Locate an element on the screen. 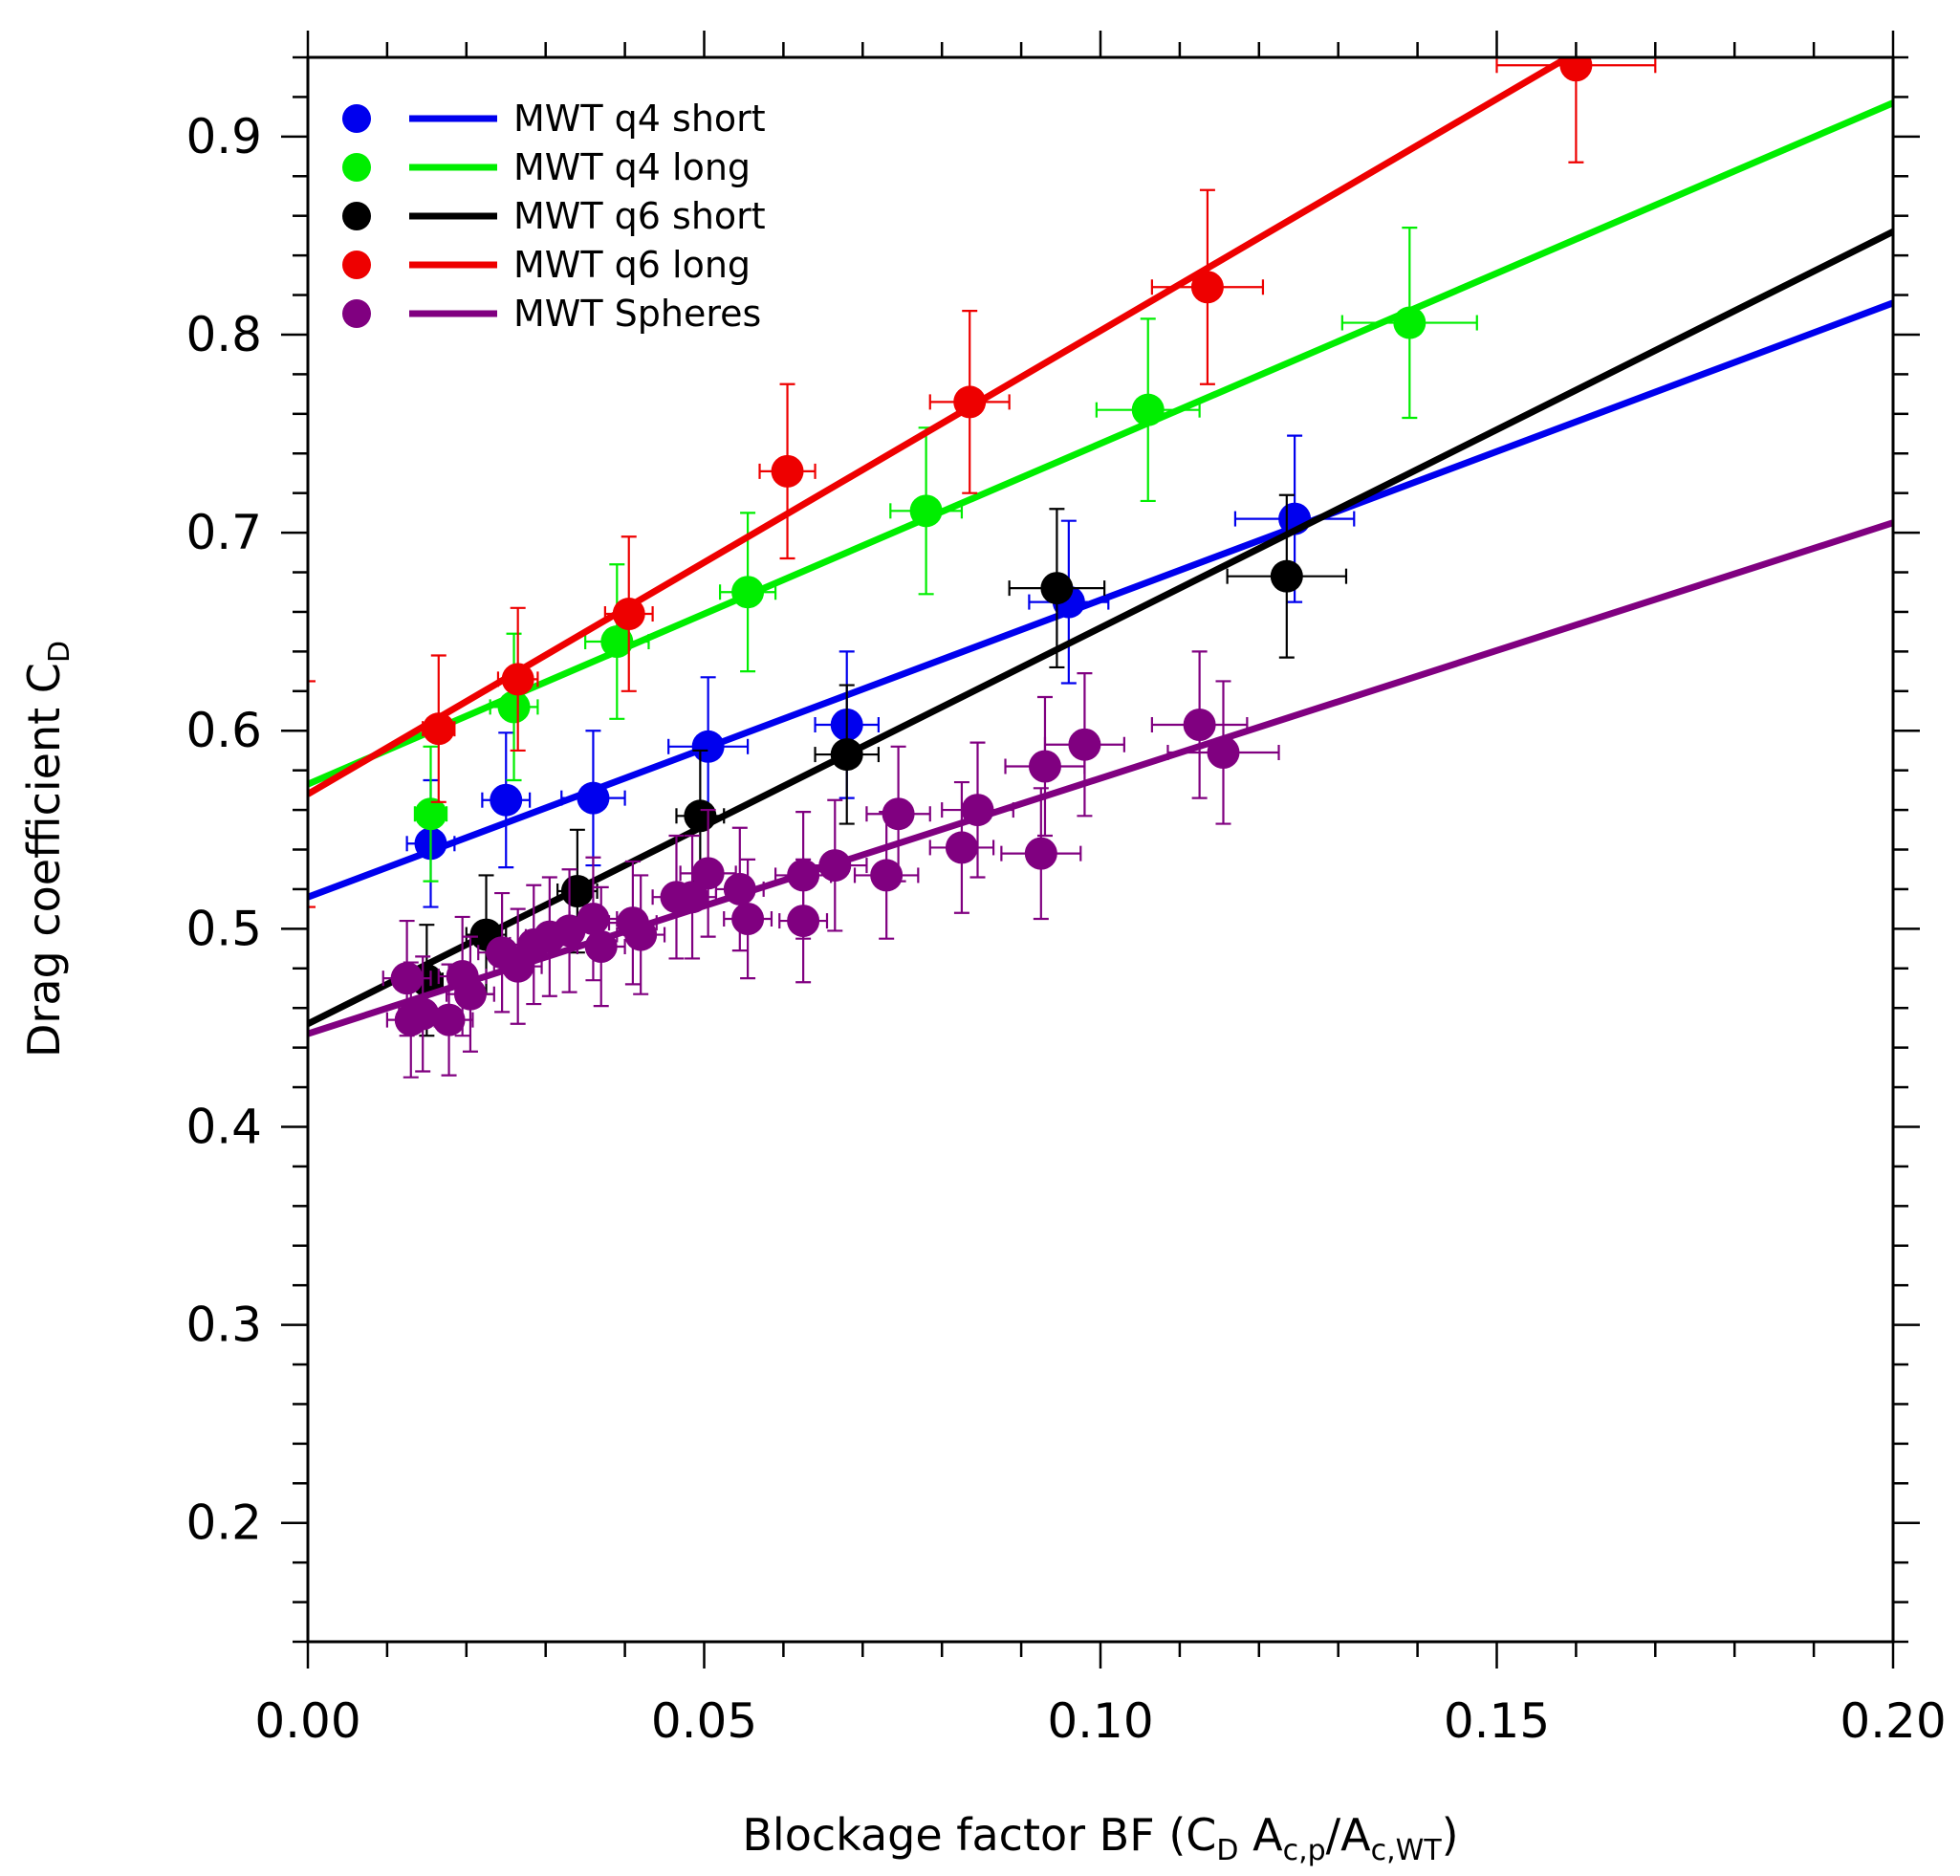 The image size is (1960, 1876). y-tick-label: 0.3 is located at coordinates (223, 1326).